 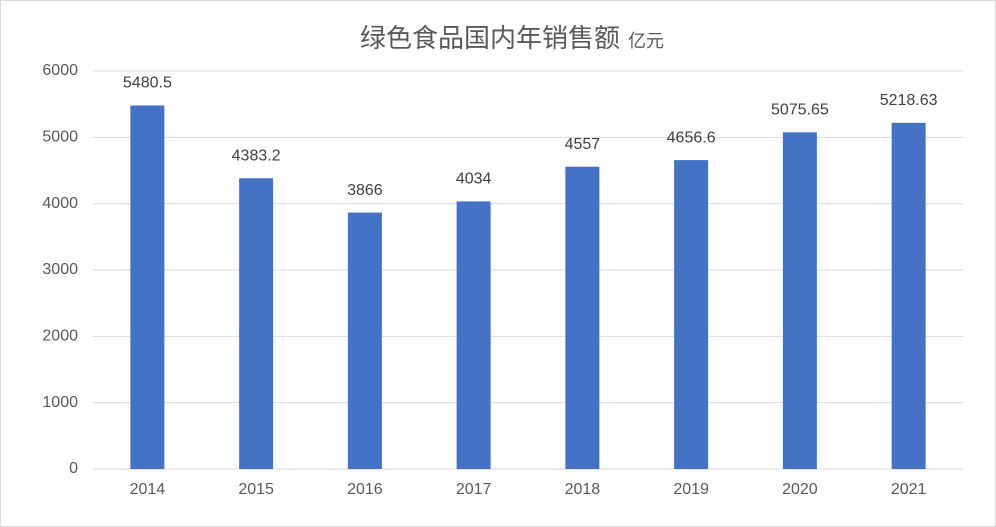 What do you see at coordinates (365, 489) in the screenshot?
I see `x-tick-label: 2016` at bounding box center [365, 489].